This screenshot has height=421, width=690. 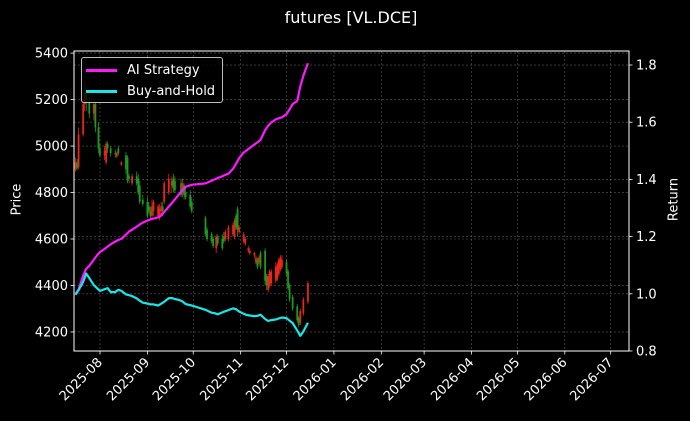 I want to click on x-tick-label: 2026-06, so click(x=546, y=379).